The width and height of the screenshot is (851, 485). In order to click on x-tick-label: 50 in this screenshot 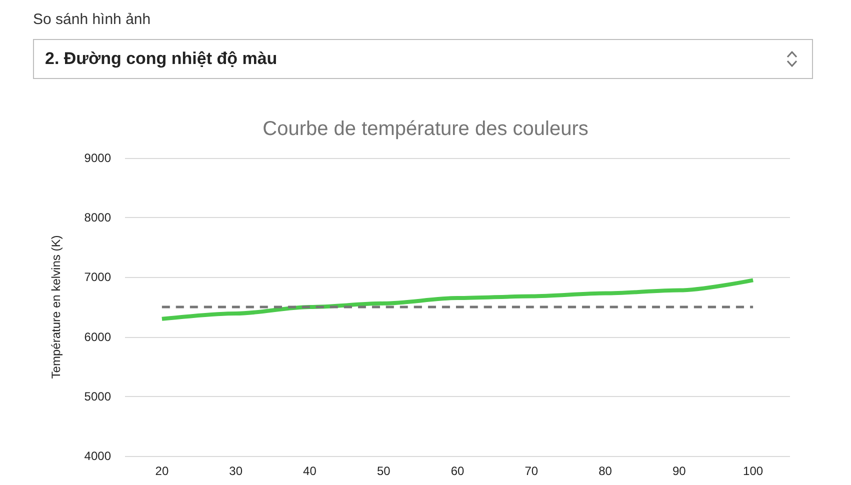, I will do `click(383, 471)`.